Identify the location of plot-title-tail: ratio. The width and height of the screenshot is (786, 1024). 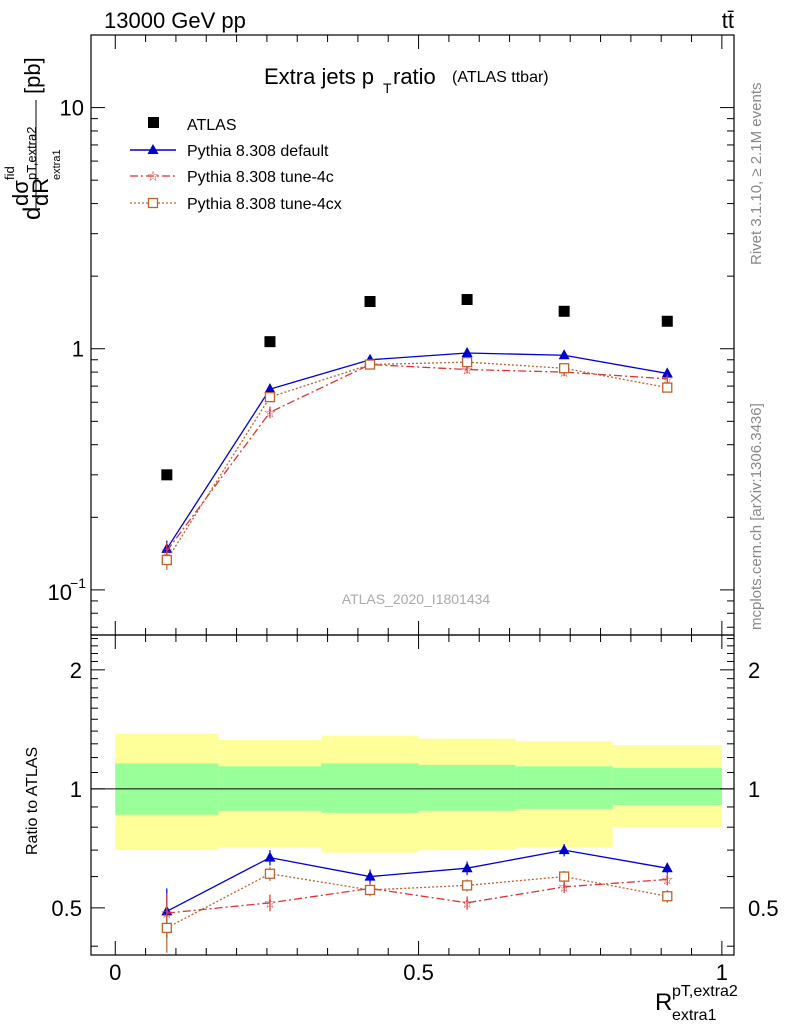
(414, 76).